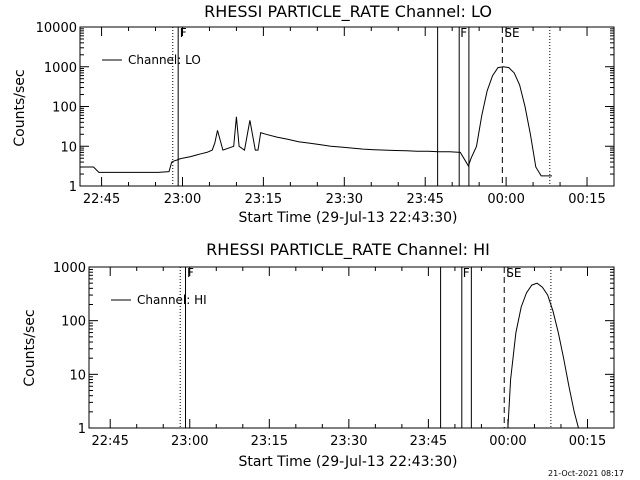 Image resolution: width=640 pixels, height=480 pixels. What do you see at coordinates (347, 462) in the screenshot?
I see `x-axis-label-hi: Start Time (29-Jul-13 22:43:30)` at bounding box center [347, 462].